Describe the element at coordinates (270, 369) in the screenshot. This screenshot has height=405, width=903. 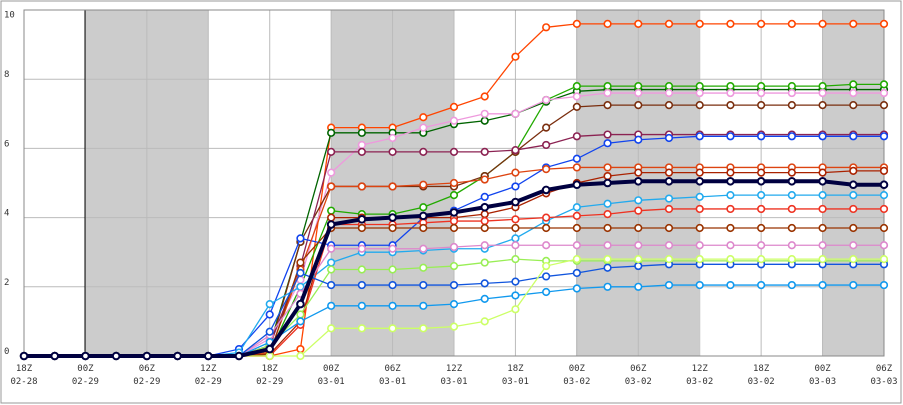
I see `x-tick-label: 18Z` at that location.